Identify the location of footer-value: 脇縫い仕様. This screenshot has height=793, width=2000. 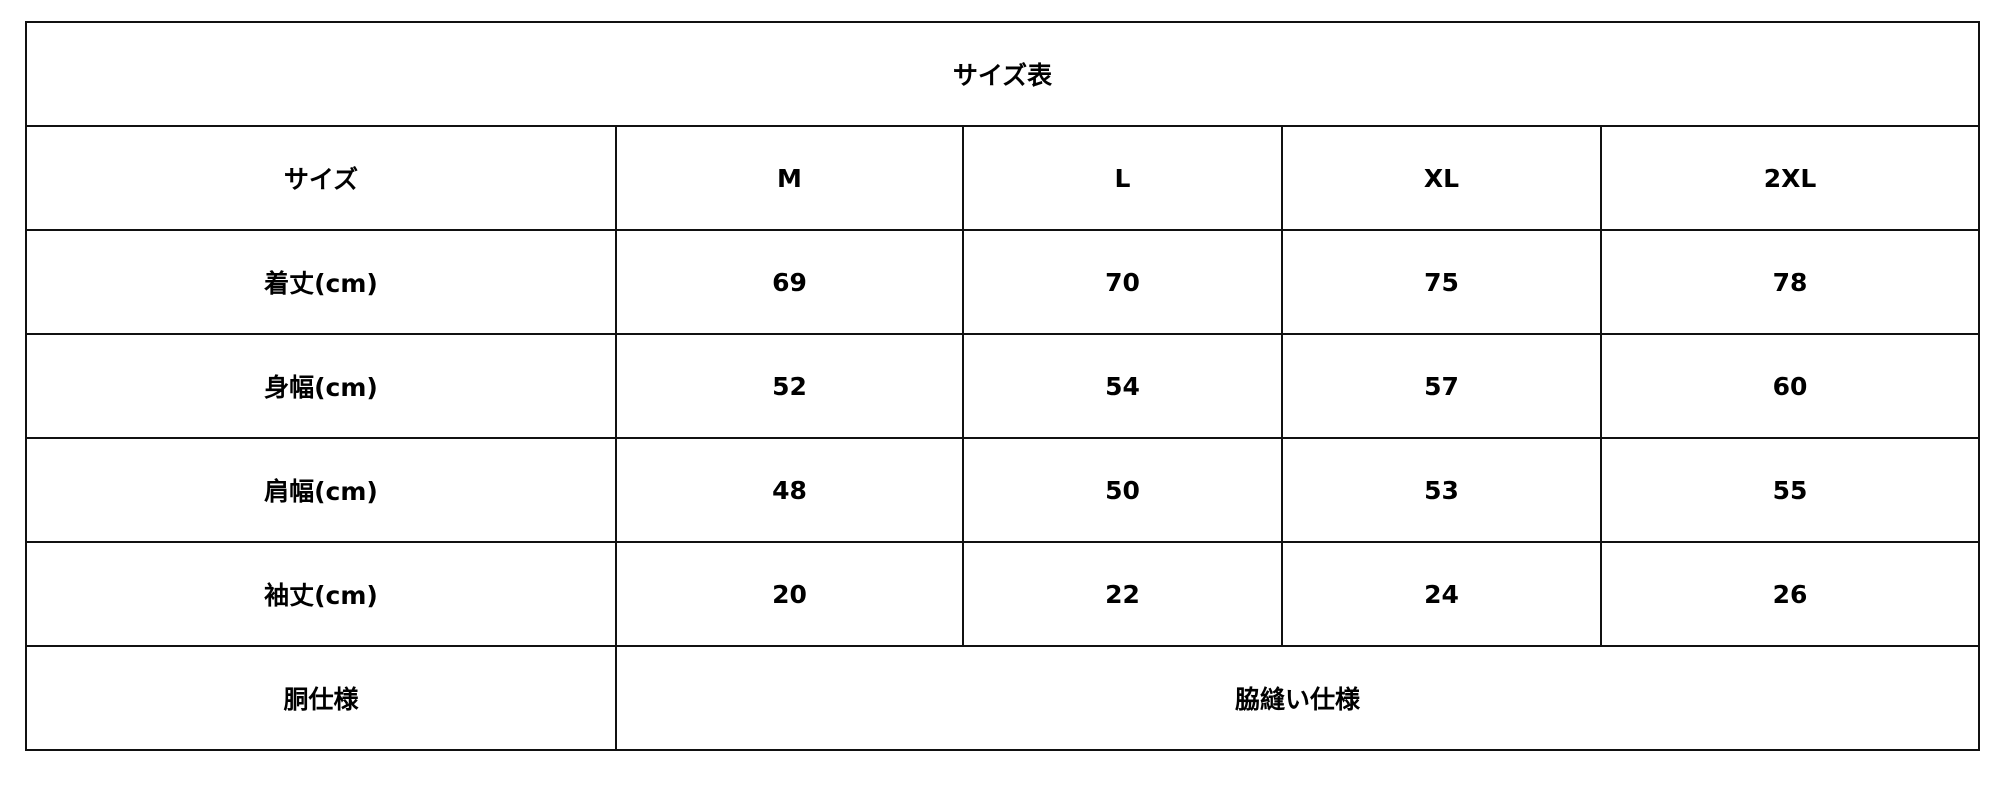
(1297, 698).